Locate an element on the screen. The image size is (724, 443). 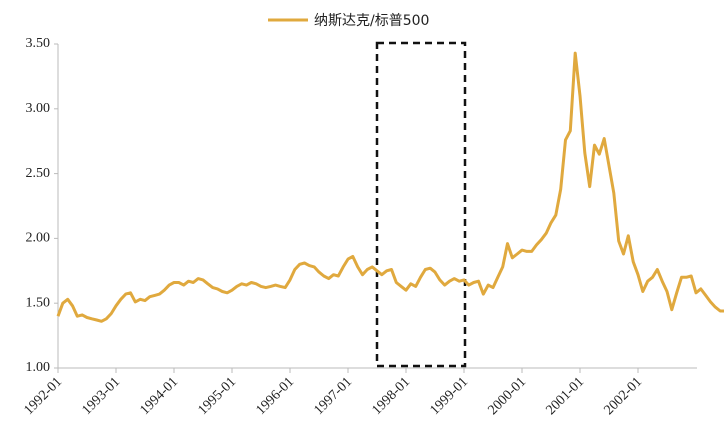
y-tick-label: 2.50 is located at coordinates (38, 173).